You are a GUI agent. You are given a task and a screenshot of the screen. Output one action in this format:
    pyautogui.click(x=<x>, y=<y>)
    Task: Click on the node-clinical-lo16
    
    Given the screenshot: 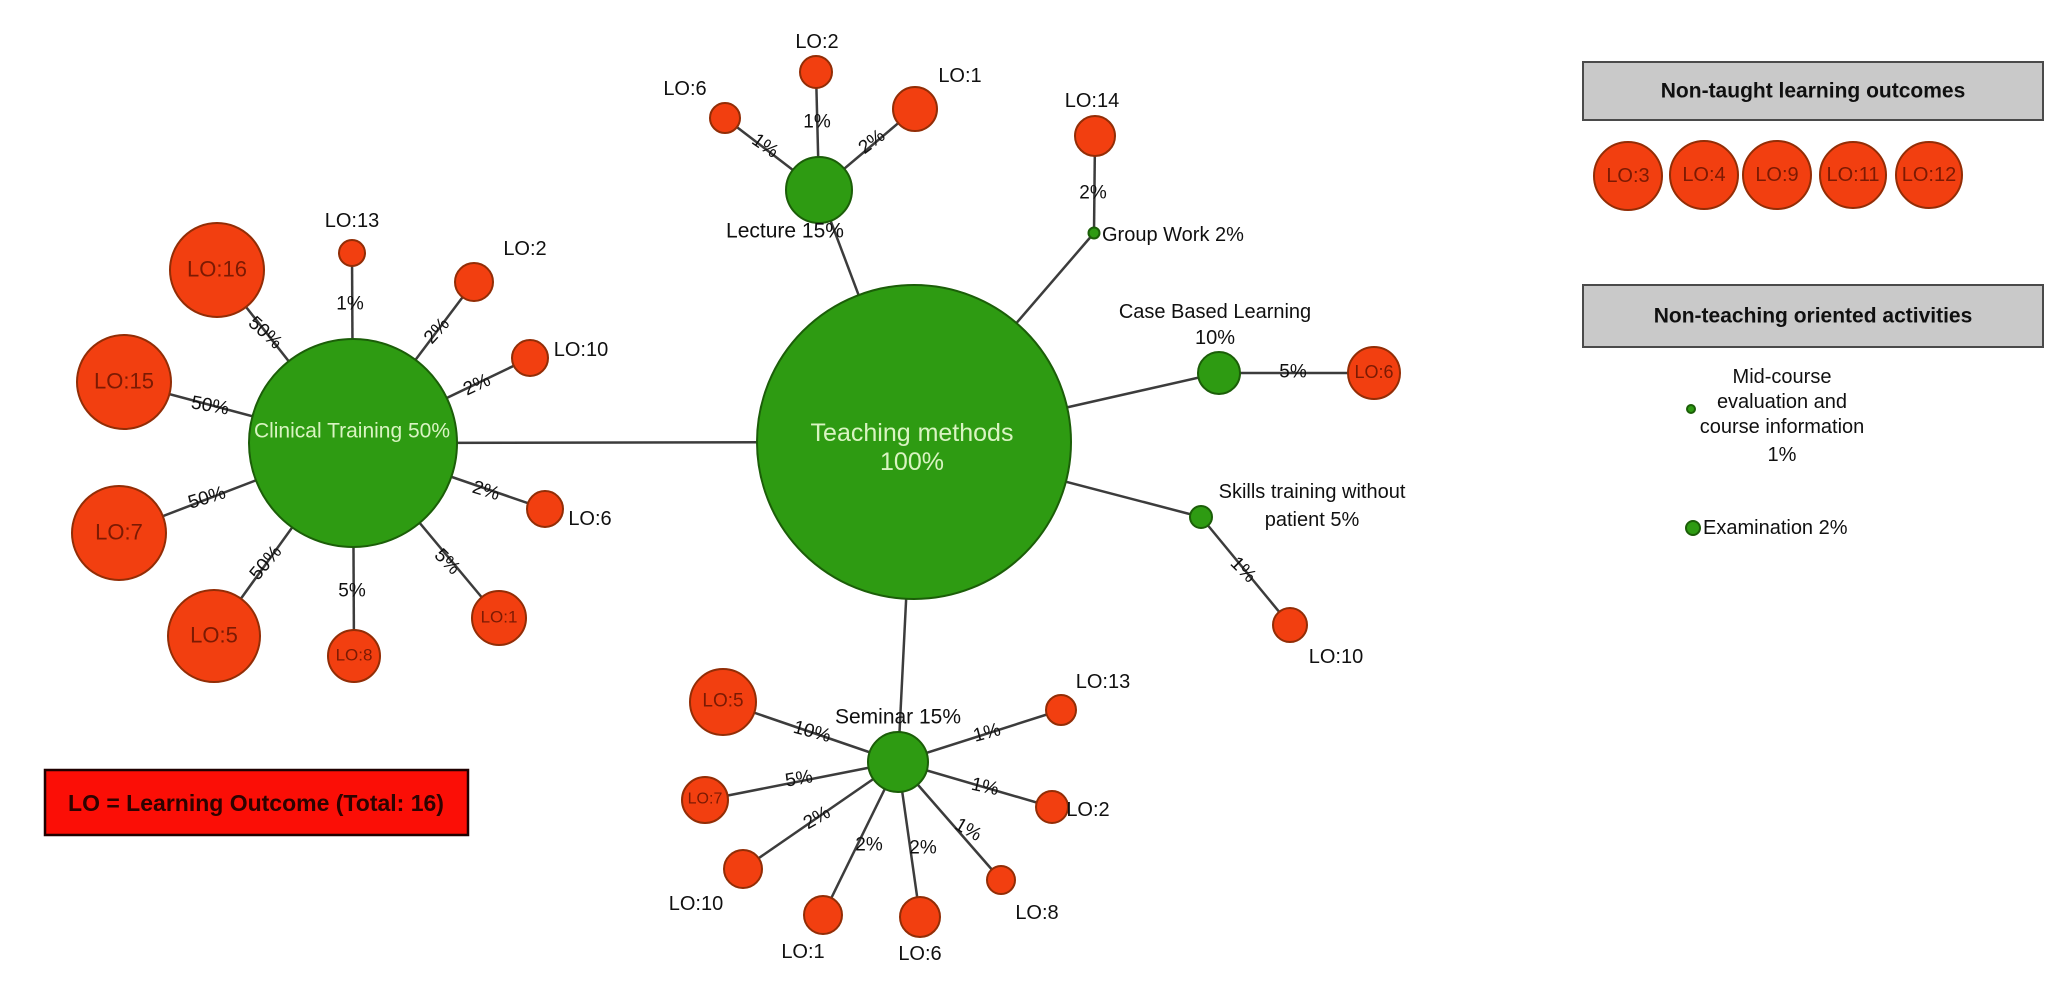 What is the action you would take?
    pyautogui.click(x=217, y=270)
    